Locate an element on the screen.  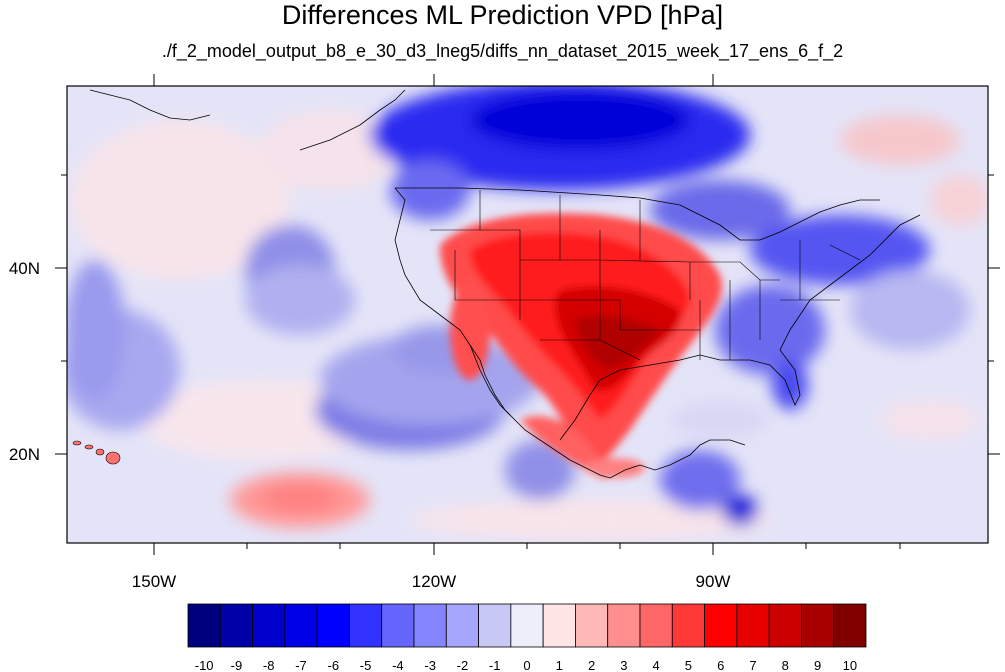
state-borders is located at coordinates (645, 275).